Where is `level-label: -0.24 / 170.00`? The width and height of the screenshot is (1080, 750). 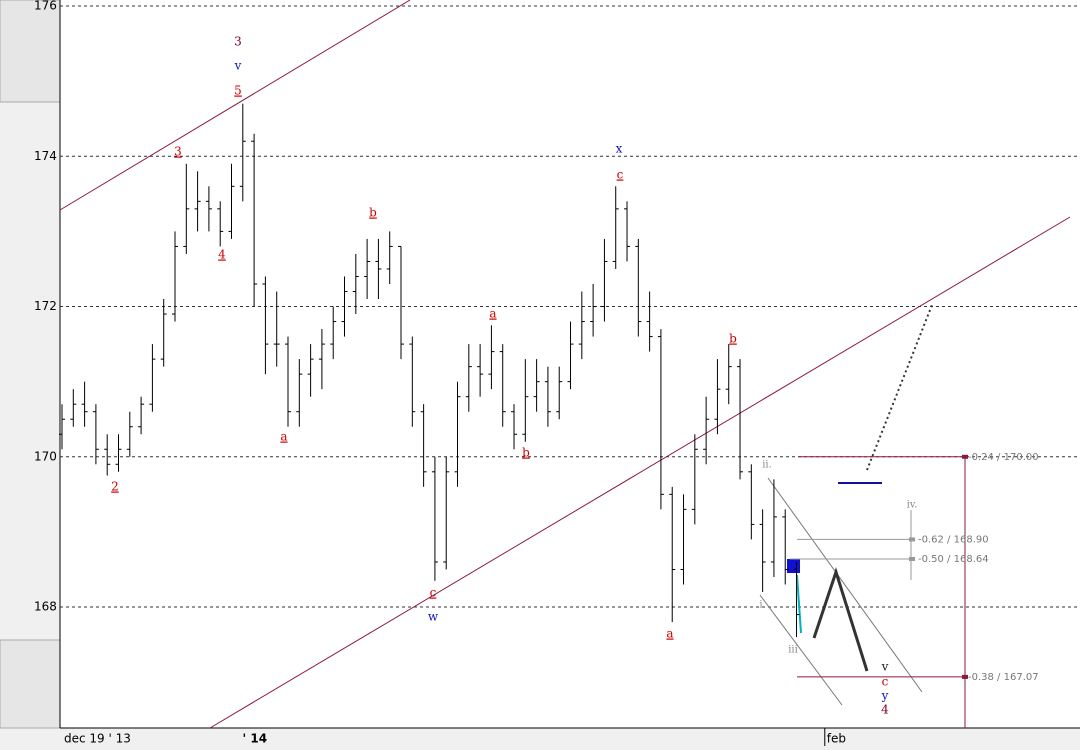
level-label: -0.24 / 170.00 is located at coordinates (1003, 457).